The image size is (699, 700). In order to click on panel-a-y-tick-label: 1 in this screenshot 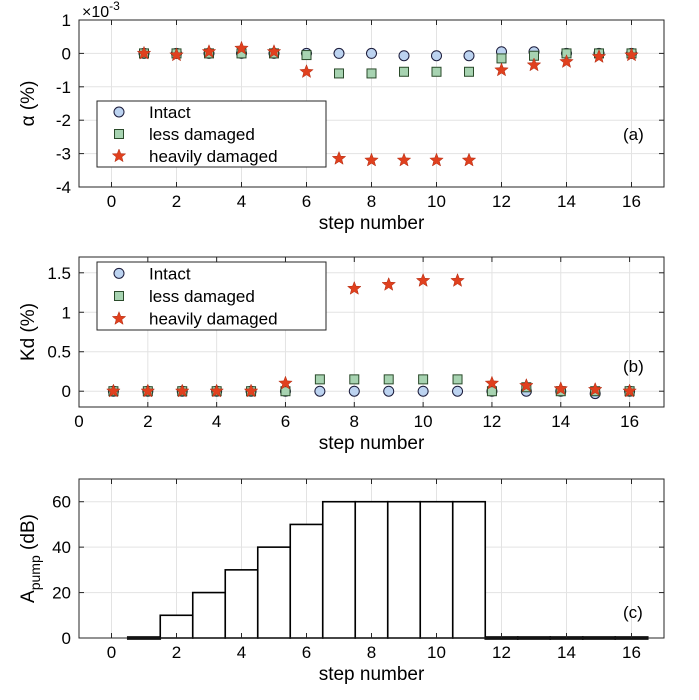, I will do `click(66, 20)`.